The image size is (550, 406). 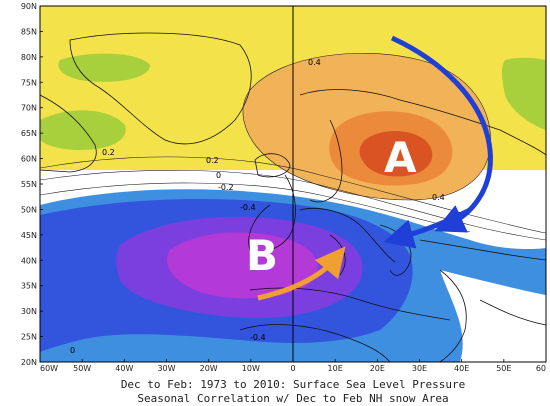 What do you see at coordinates (209, 368) in the screenshot?
I see `lon-tick-label: 20W` at bounding box center [209, 368].